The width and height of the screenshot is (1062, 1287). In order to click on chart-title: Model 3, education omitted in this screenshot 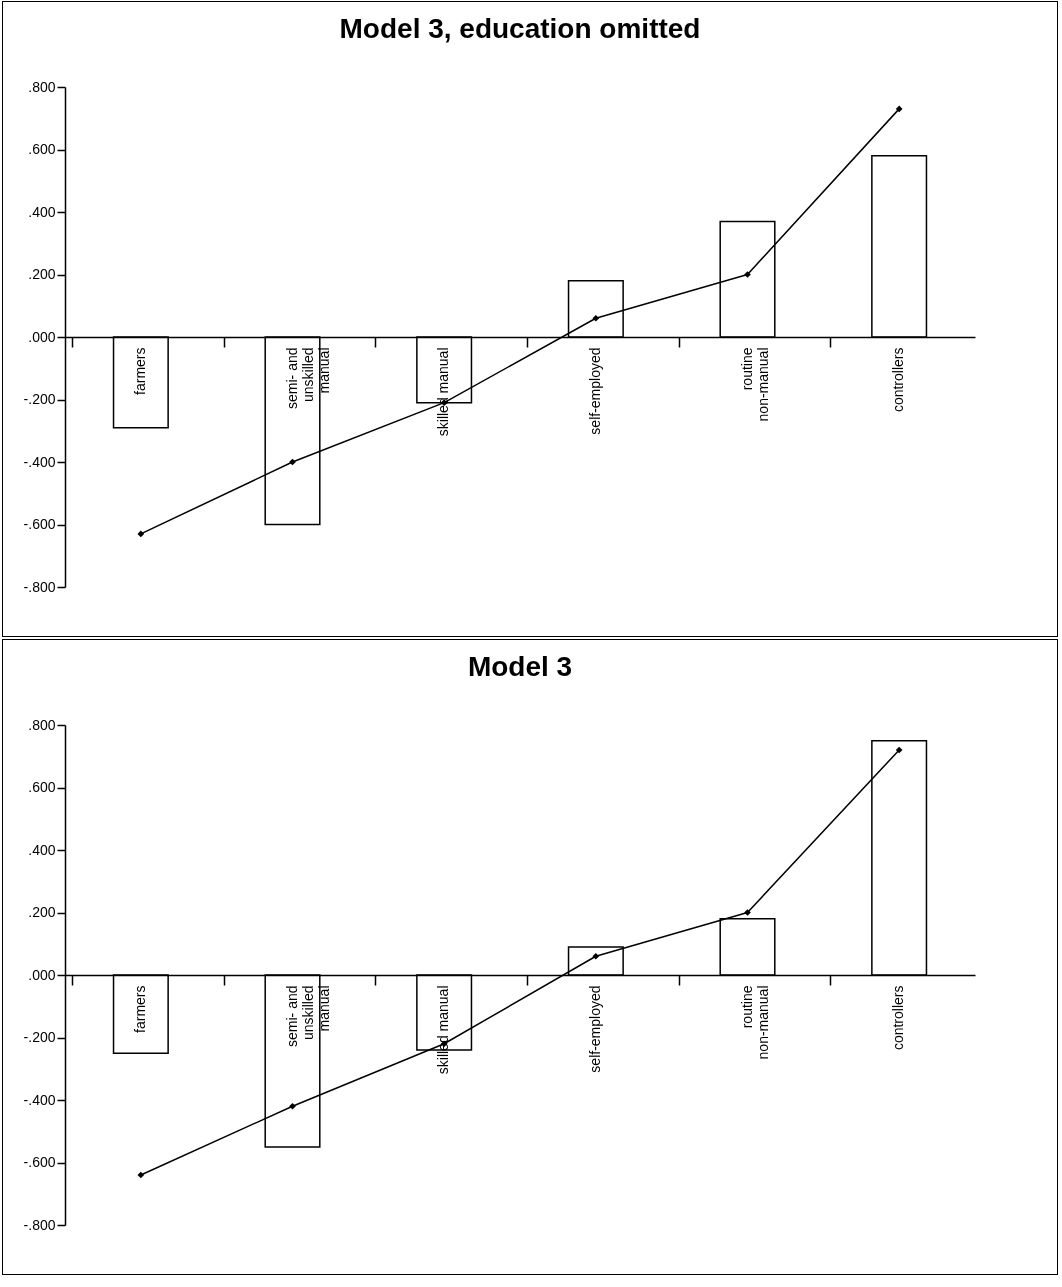, I will do `click(520, 28)`.